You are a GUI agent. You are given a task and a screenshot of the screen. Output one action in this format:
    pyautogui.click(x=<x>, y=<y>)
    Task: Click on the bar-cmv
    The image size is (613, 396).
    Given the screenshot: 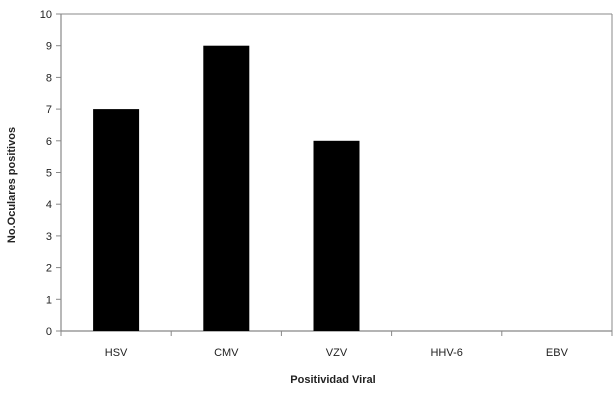 What is the action you would take?
    pyautogui.click(x=226, y=188)
    